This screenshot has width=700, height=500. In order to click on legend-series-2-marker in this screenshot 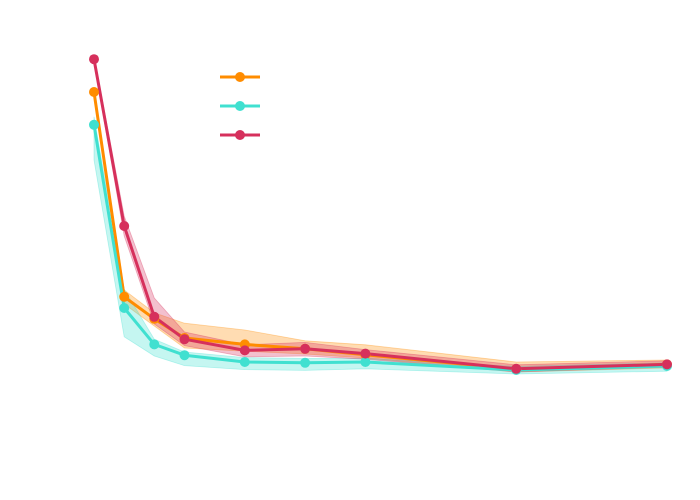, I will do `click(240, 106)`.